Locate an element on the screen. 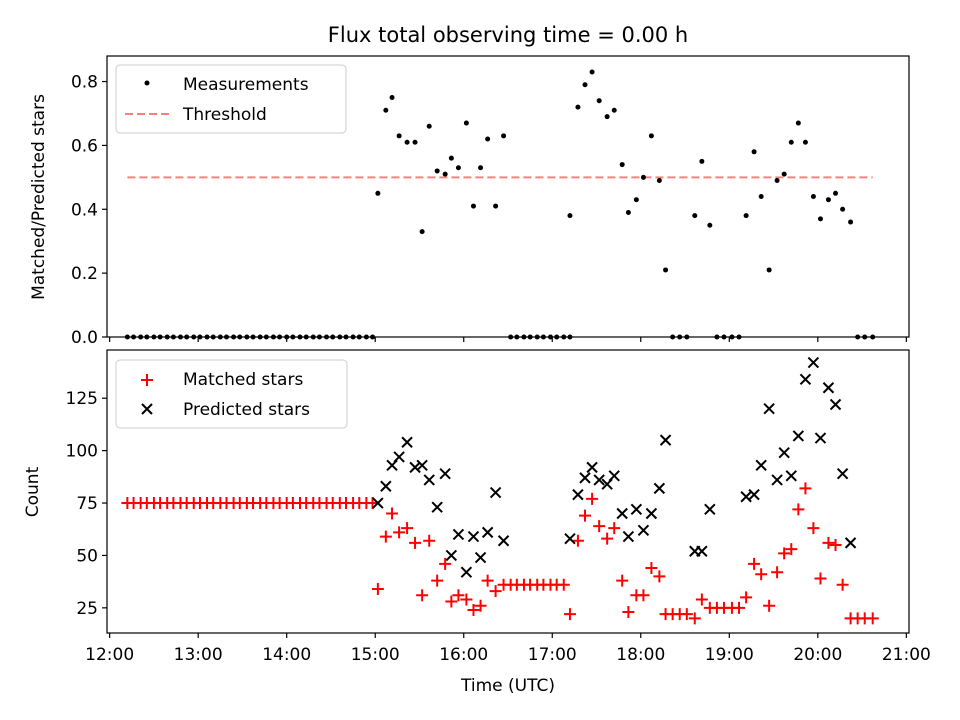  count-y-axis: 25 50 75 100 125 is located at coordinates (86, 504).